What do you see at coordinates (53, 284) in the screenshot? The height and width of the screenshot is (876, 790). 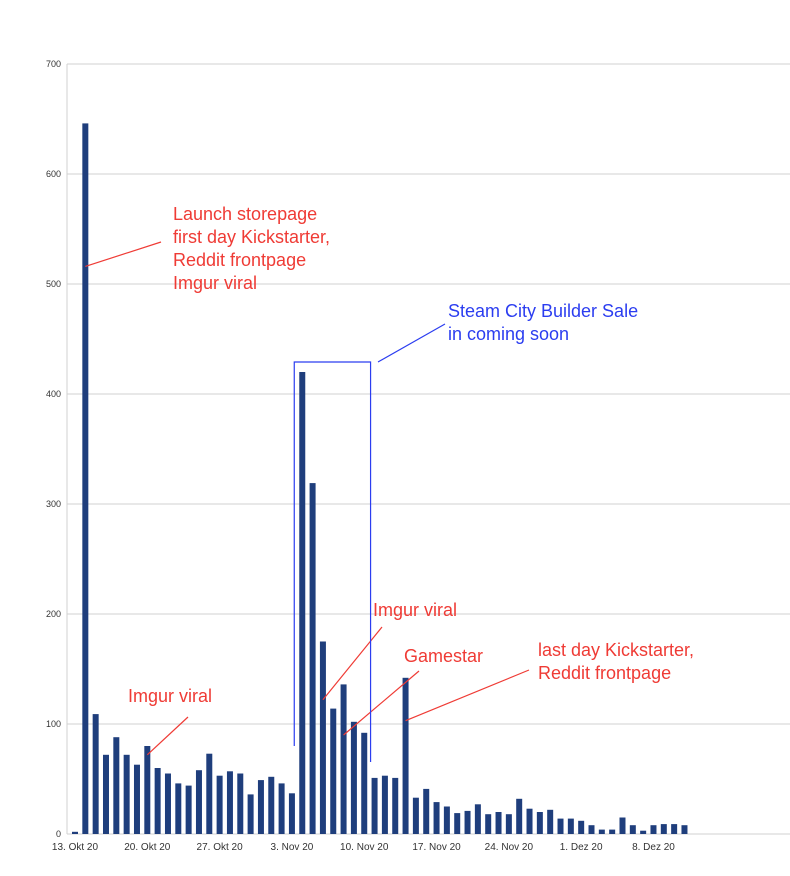 I see `y-tick-label: 500` at bounding box center [53, 284].